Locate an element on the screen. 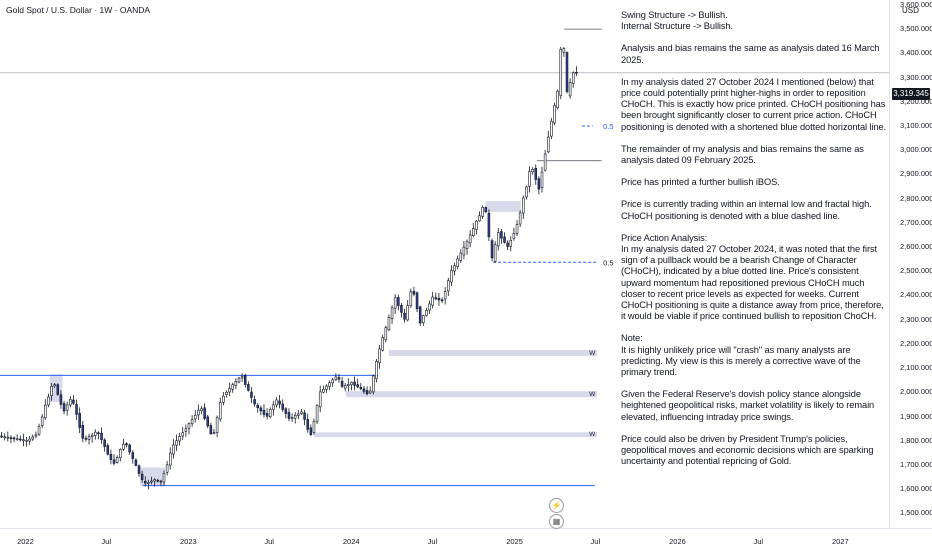  price-tick-label: 1,600.000 is located at coordinates (916, 489).